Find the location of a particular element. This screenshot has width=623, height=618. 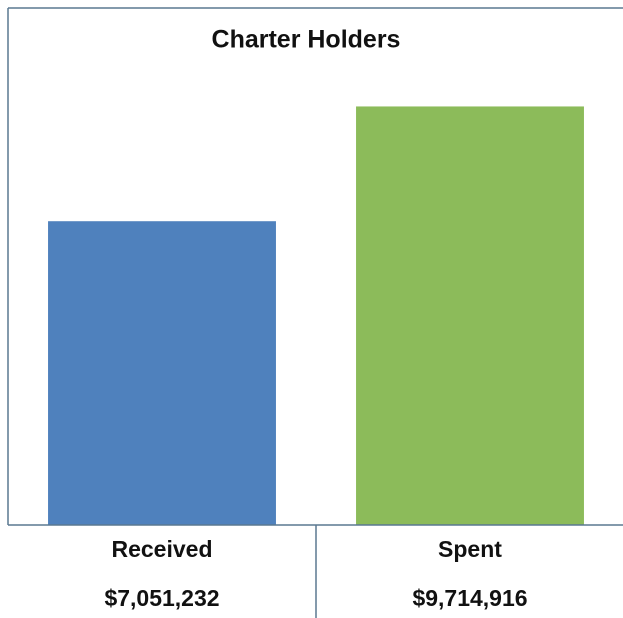

value-label: $7,051,232 is located at coordinates (161, 598).